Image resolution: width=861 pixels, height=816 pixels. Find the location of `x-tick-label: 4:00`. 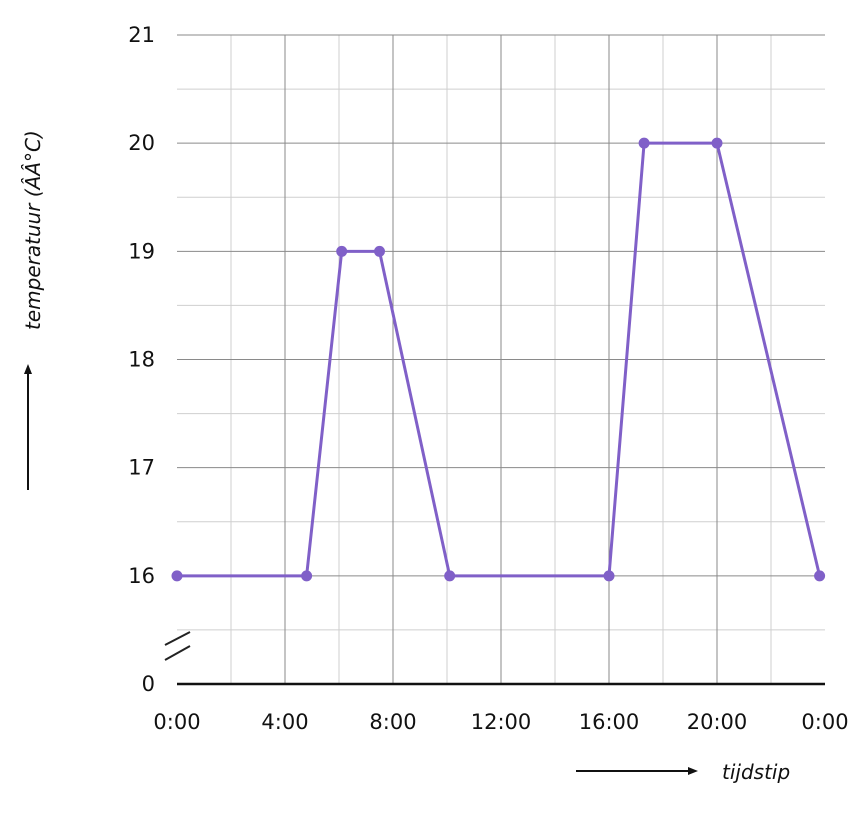

x-tick-label: 4:00 is located at coordinates (284, 722).